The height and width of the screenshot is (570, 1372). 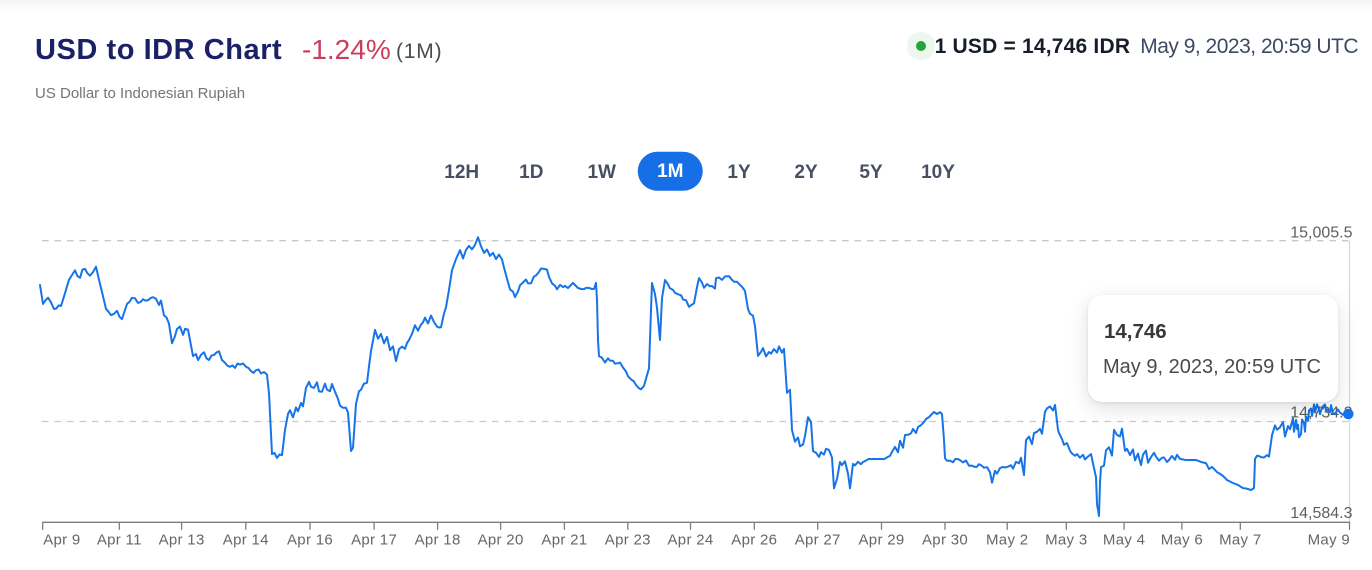 What do you see at coordinates (1321, 232) in the screenshot?
I see `svg-text: 15,005.5` at bounding box center [1321, 232].